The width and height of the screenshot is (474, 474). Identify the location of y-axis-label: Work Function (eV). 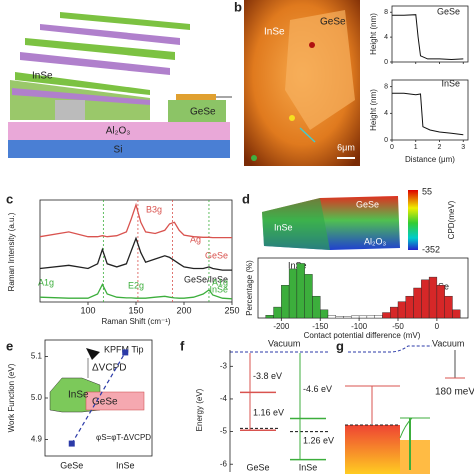
(11, 397).